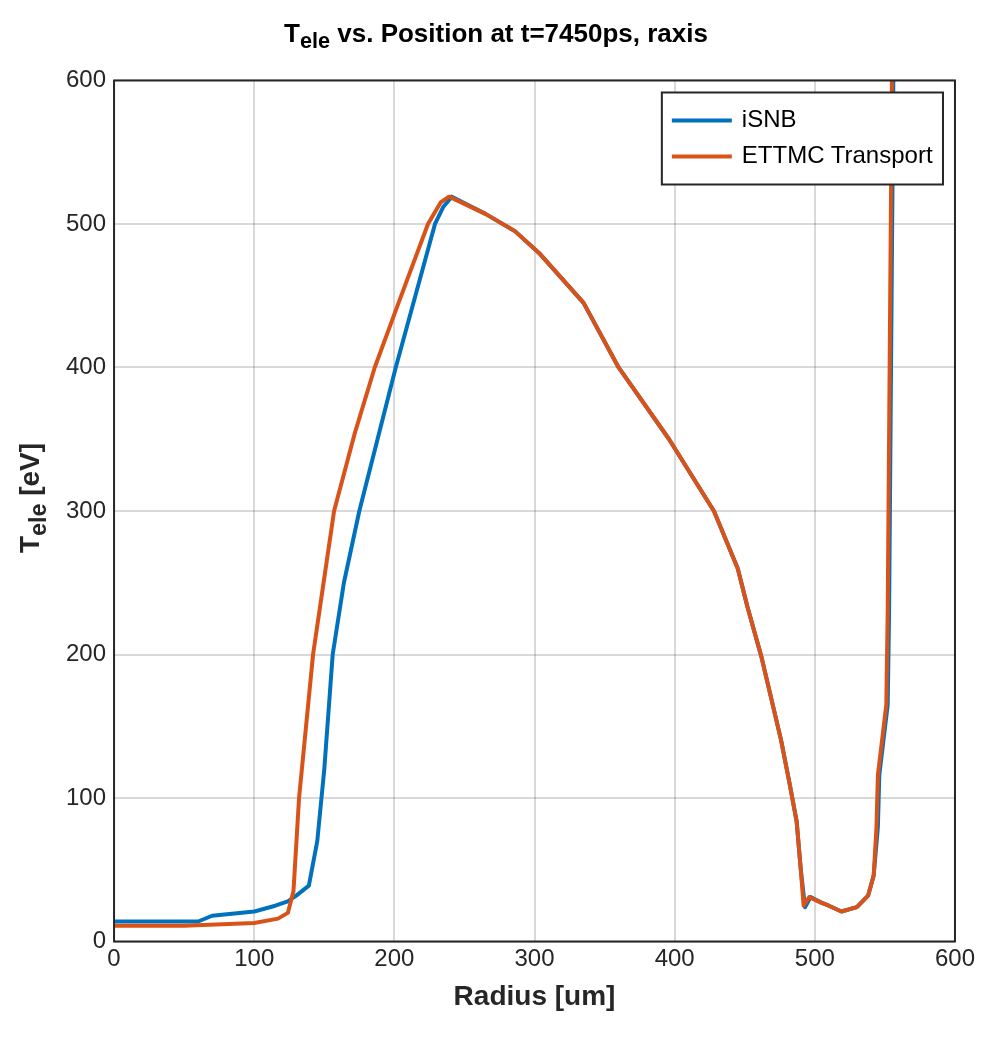 The image size is (992, 1051). Describe the element at coordinates (86, 653) in the screenshot. I see `y-tick-label: 200` at that location.